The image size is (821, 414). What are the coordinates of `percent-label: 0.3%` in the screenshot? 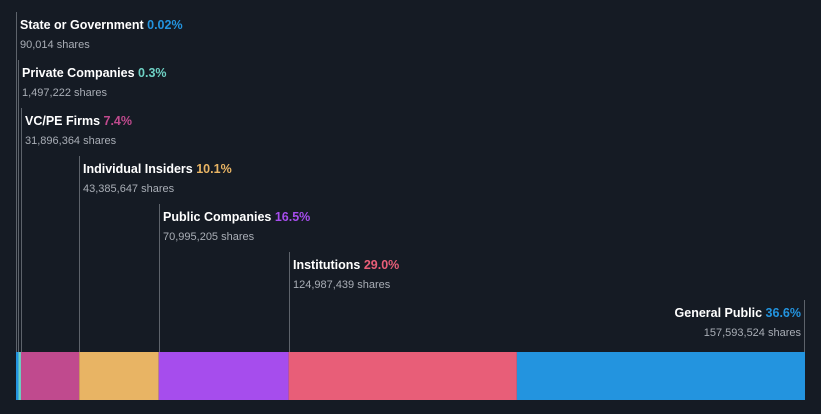 It's located at (152, 73).